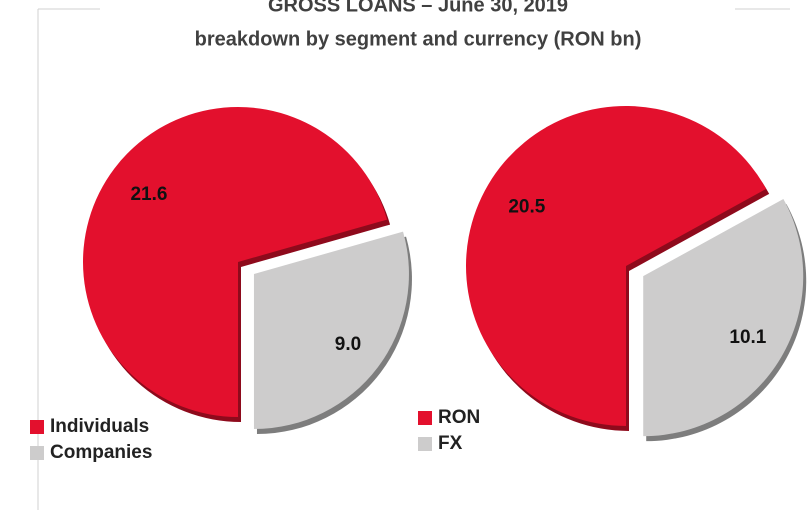 This screenshot has width=811, height=516. What do you see at coordinates (450, 443) in the screenshot?
I see `legend-label: FX` at bounding box center [450, 443].